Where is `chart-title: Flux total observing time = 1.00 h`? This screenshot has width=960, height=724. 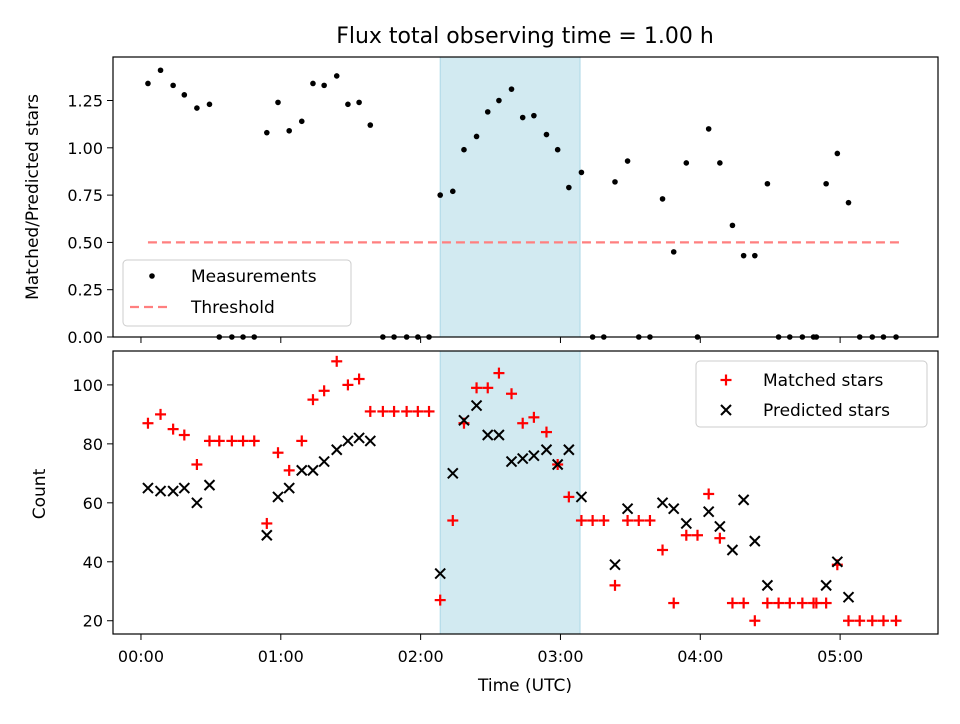 chart-title: Flux total observing time = 1.00 h is located at coordinates (525, 36).